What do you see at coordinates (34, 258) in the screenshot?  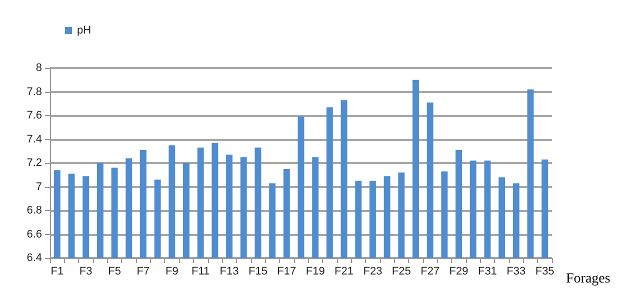 I see `y-tick-label: 6.4` at bounding box center [34, 258].